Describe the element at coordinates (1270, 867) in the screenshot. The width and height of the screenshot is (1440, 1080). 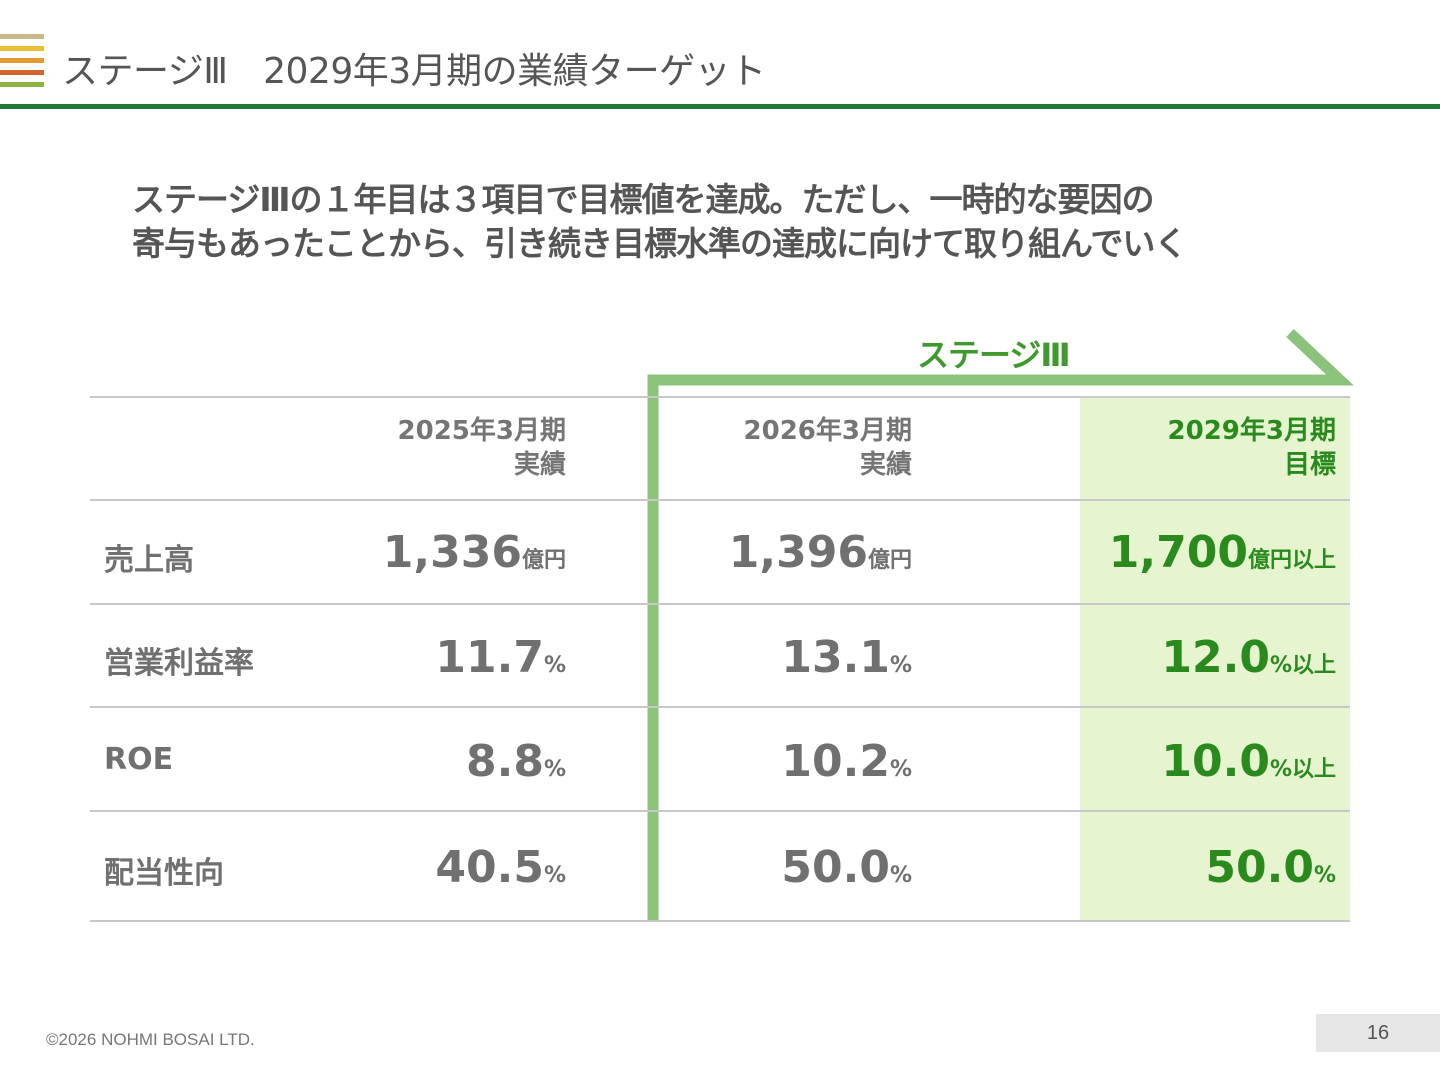
I see `cell-payout-ratio-target: 50.0%` at that location.